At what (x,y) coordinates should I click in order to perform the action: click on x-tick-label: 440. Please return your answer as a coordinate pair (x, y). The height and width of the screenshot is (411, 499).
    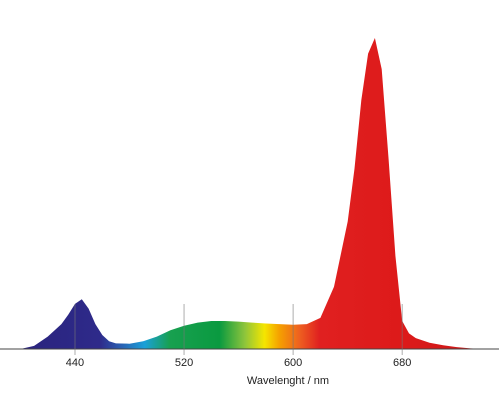
    Looking at the image, I should click on (75, 363).